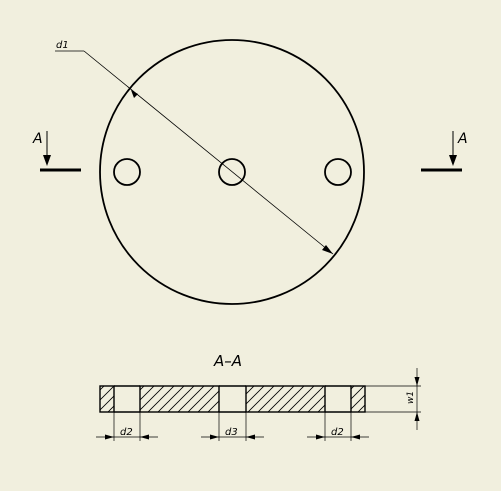 This screenshot has height=491, width=501. What do you see at coordinates (232, 426) in the screenshot?
I see `dimension-hole-center: d3` at bounding box center [232, 426].